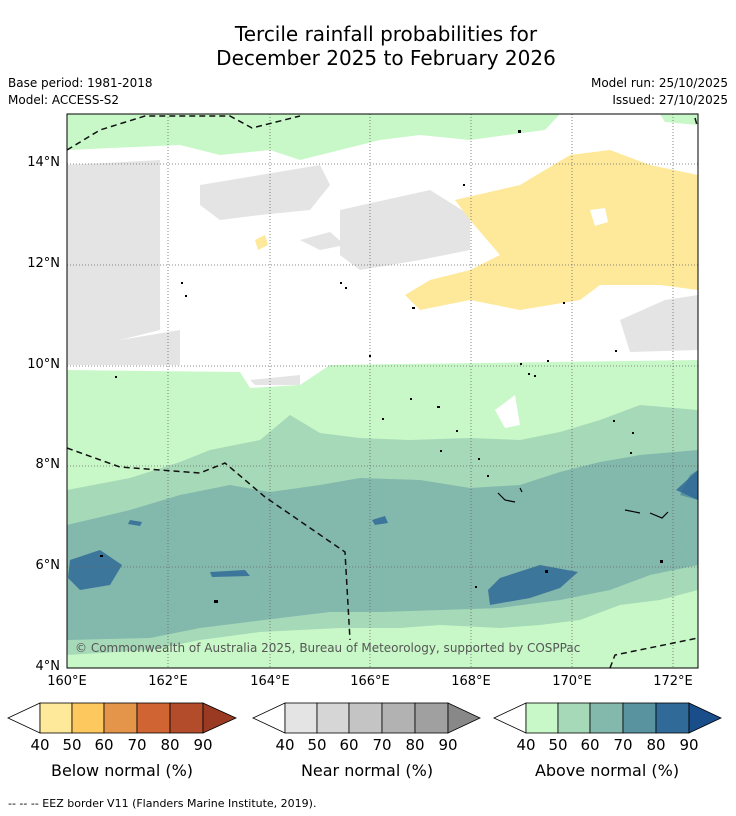 The height and width of the screenshot is (816, 736). I want to click on legend-title-above: Above normal (%), so click(607, 770).